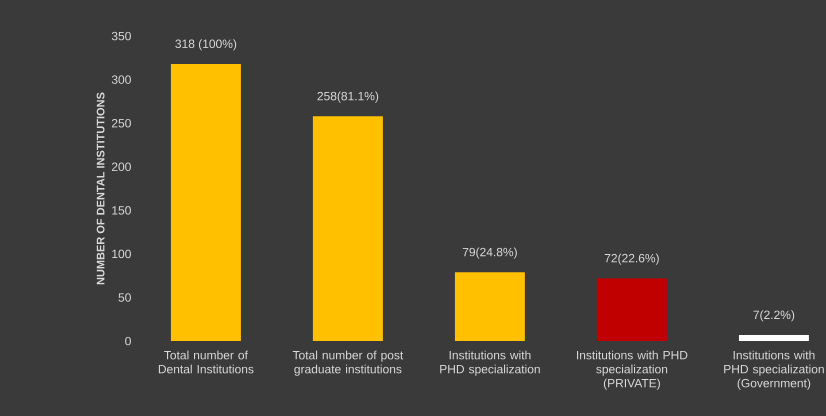 This screenshot has height=416, width=826. Describe the element at coordinates (124, 297) in the screenshot. I see `y-tick-label: 50` at that location.